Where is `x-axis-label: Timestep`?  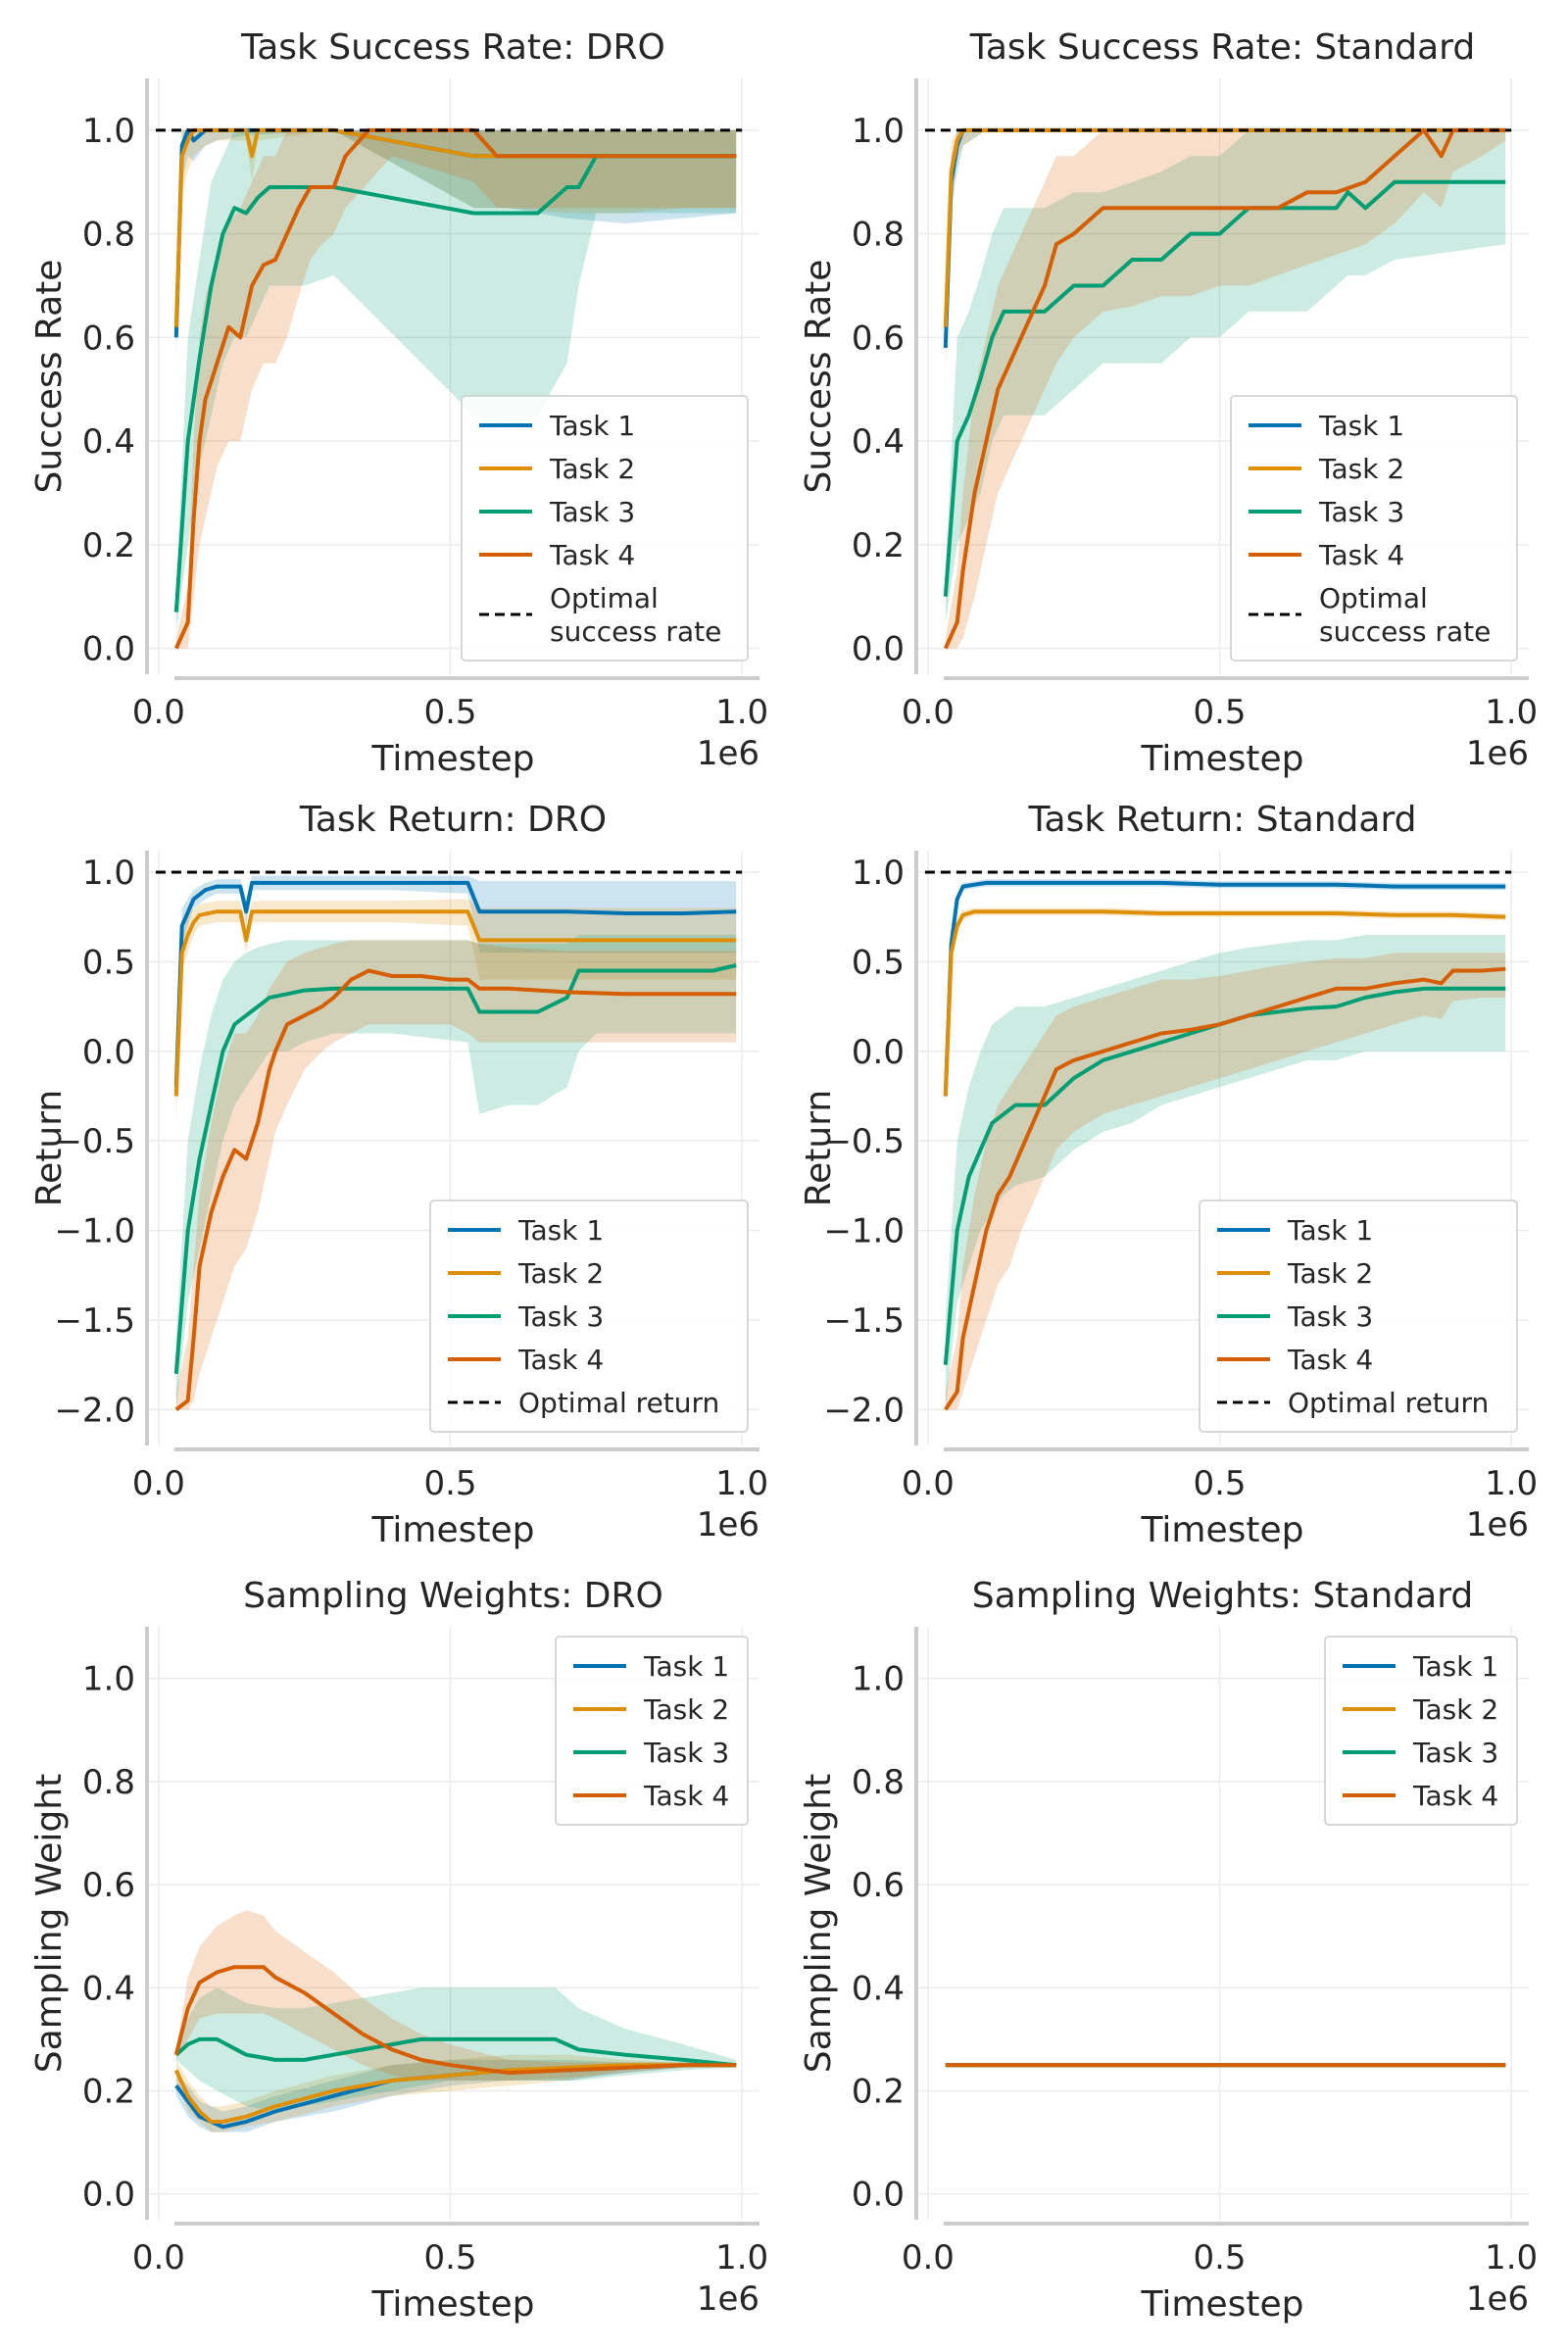
x-axis-label: Timestep is located at coordinates (1222, 2304).